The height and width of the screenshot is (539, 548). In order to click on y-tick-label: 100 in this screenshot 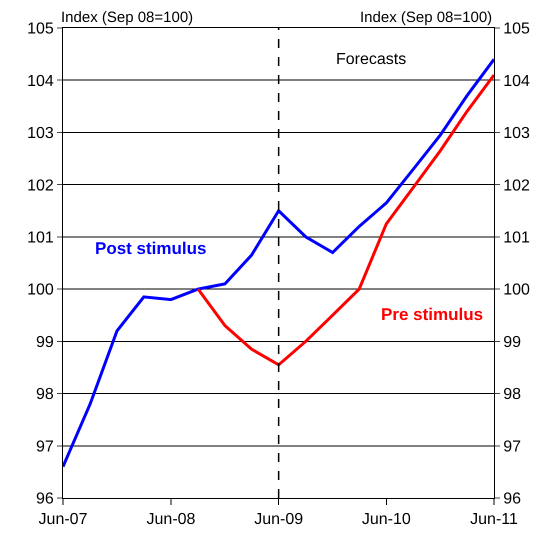, I will do `click(40, 290)`.